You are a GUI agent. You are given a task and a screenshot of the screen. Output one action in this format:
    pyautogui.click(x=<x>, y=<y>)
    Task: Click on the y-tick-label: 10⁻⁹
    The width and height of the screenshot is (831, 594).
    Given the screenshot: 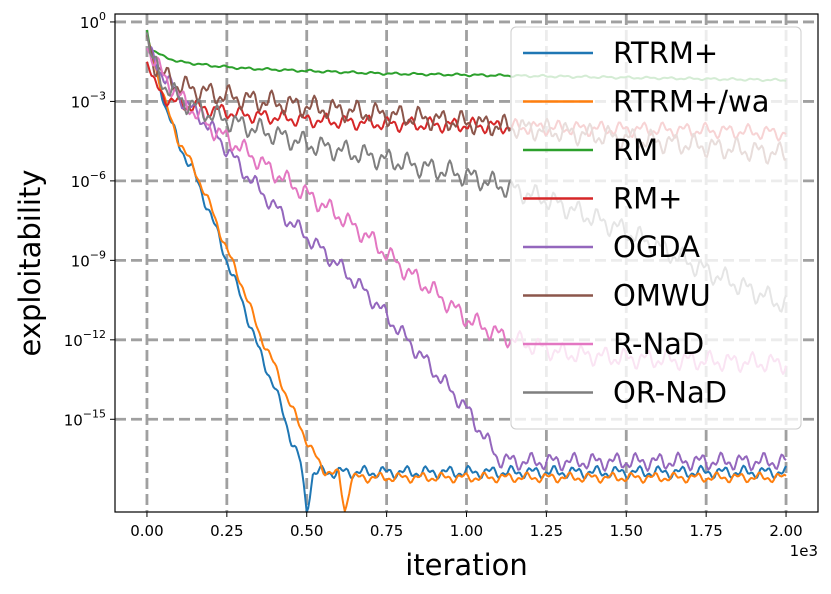 What is the action you would take?
    pyautogui.click(x=88, y=259)
    